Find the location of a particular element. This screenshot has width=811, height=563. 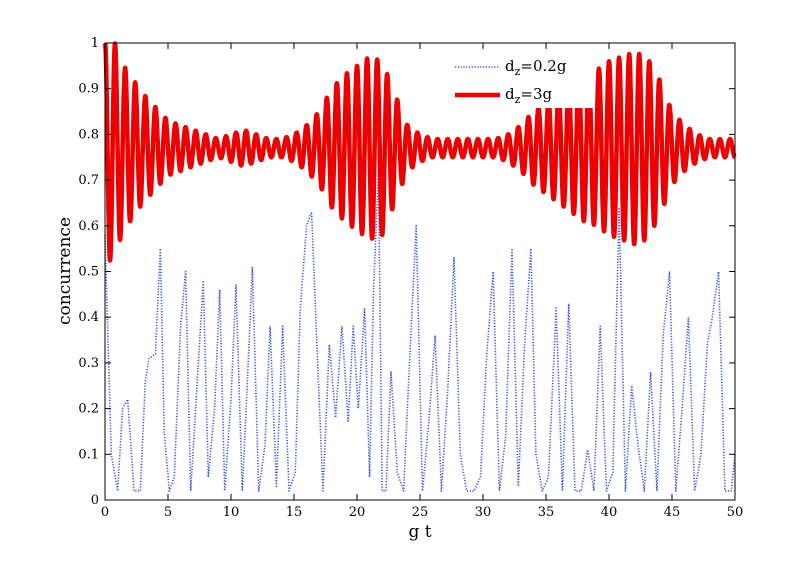

x-tick-label: 0 is located at coordinates (105, 512).